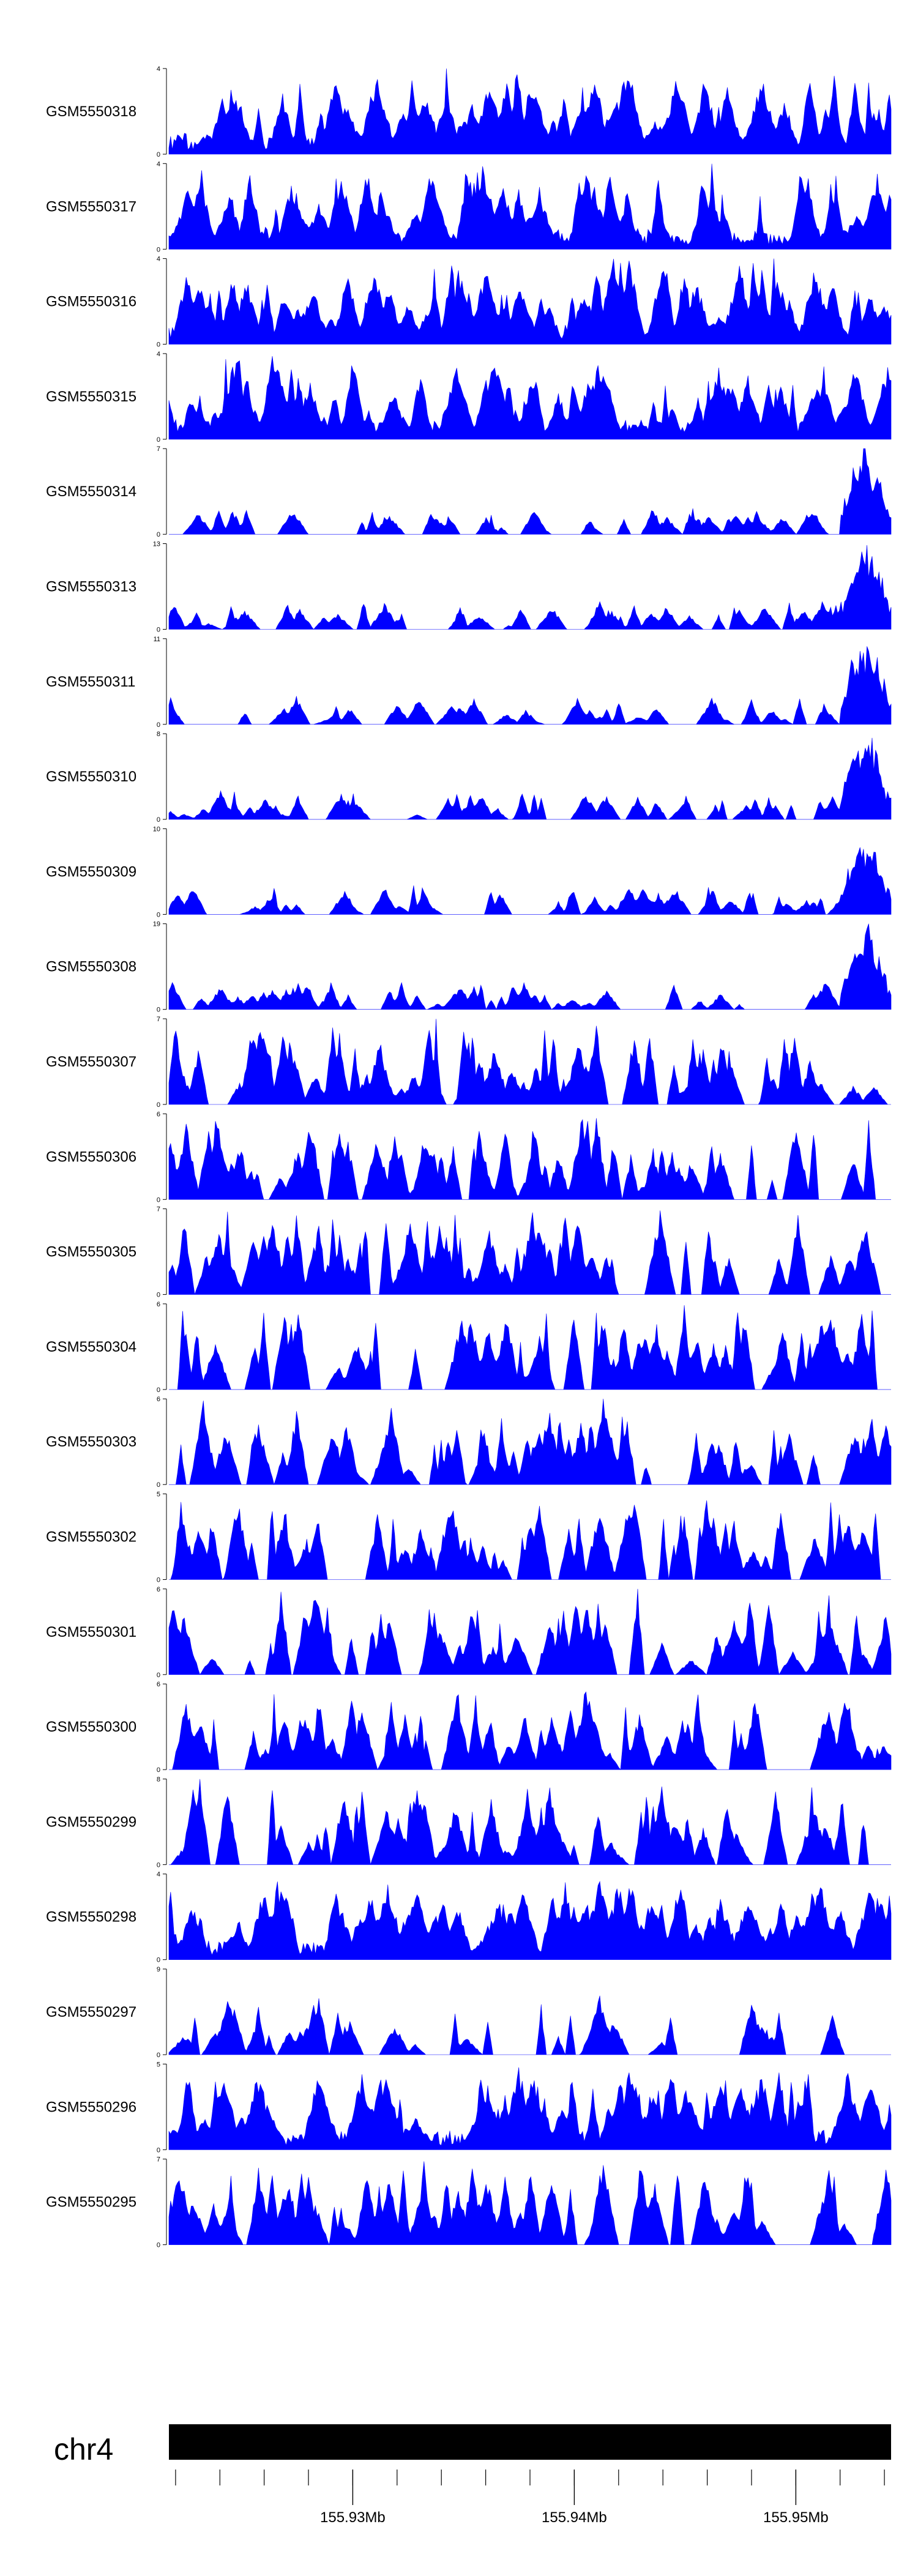 The height and width of the screenshot is (2576, 918). I want to click on track-label: GSM5550305, so click(91, 1252).